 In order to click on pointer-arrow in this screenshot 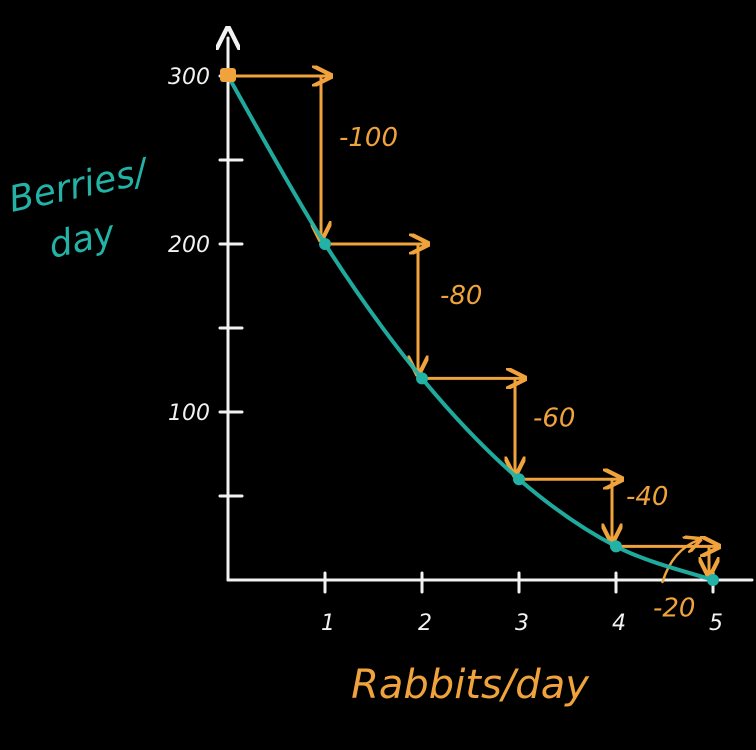, I will do `click(680, 562)`.